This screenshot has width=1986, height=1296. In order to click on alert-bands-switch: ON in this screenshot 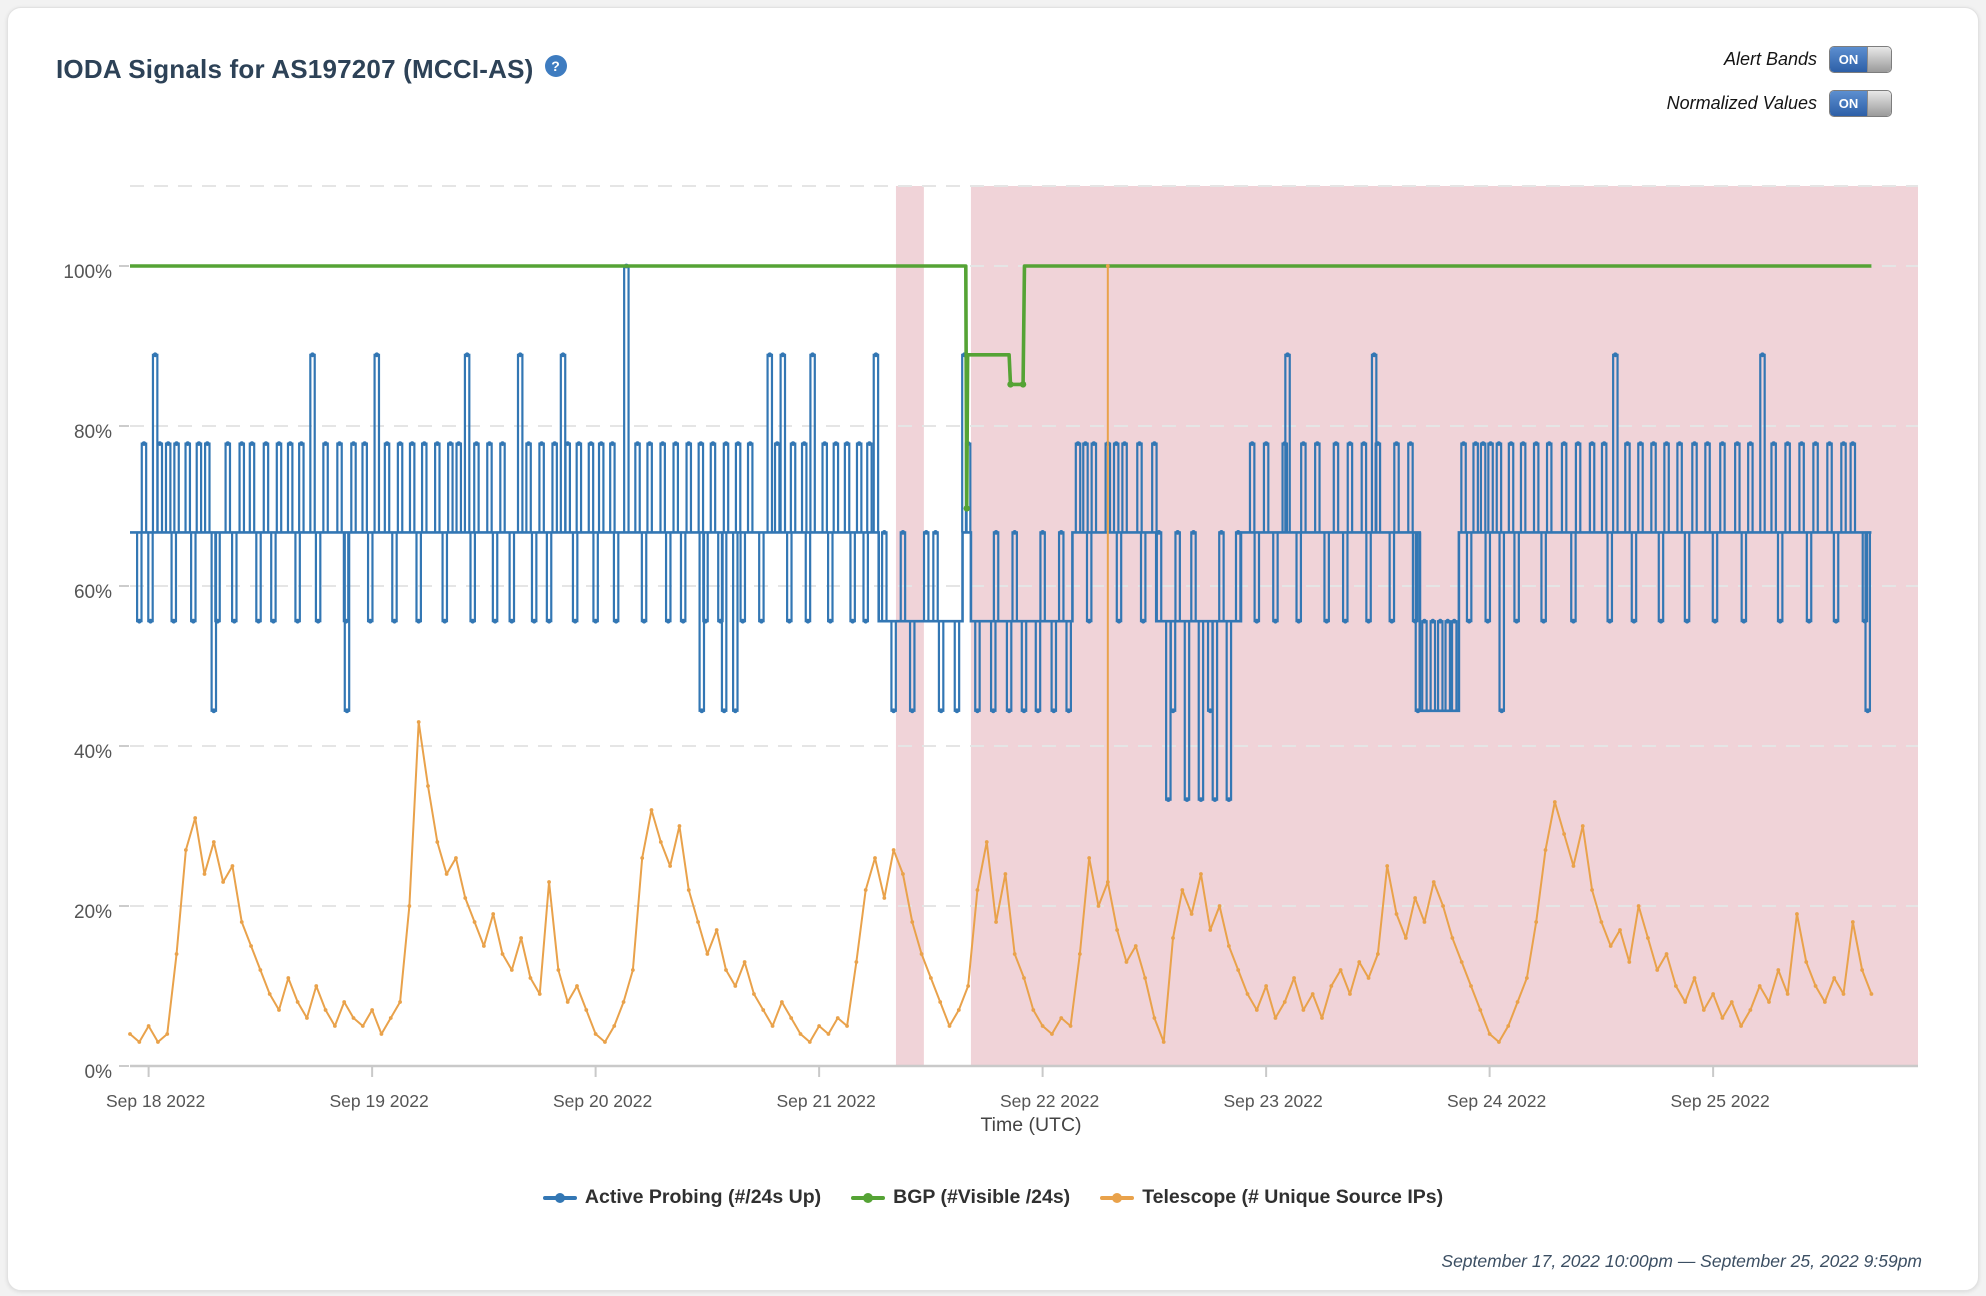, I will do `click(1860, 59)`.